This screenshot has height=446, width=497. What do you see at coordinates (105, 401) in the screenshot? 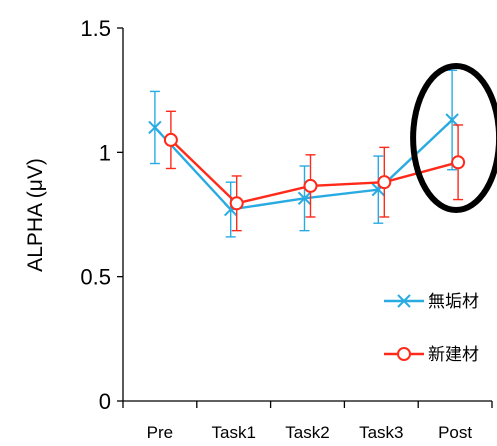
I see `y-tick-label: 0` at bounding box center [105, 401].